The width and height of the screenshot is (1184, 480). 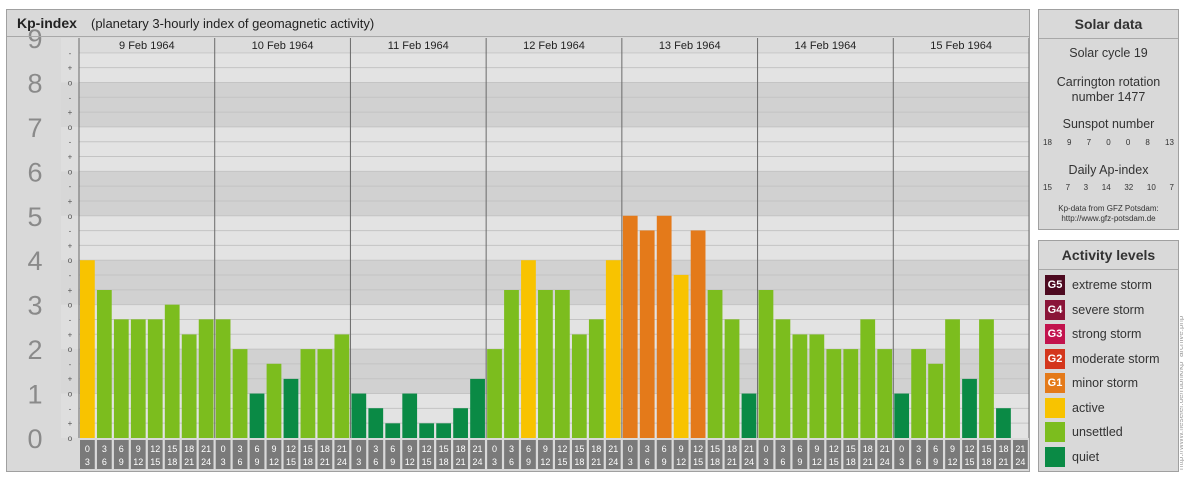 What do you see at coordinates (70, 238) in the screenshot?
I see `subtick-column` at bounding box center [70, 238].